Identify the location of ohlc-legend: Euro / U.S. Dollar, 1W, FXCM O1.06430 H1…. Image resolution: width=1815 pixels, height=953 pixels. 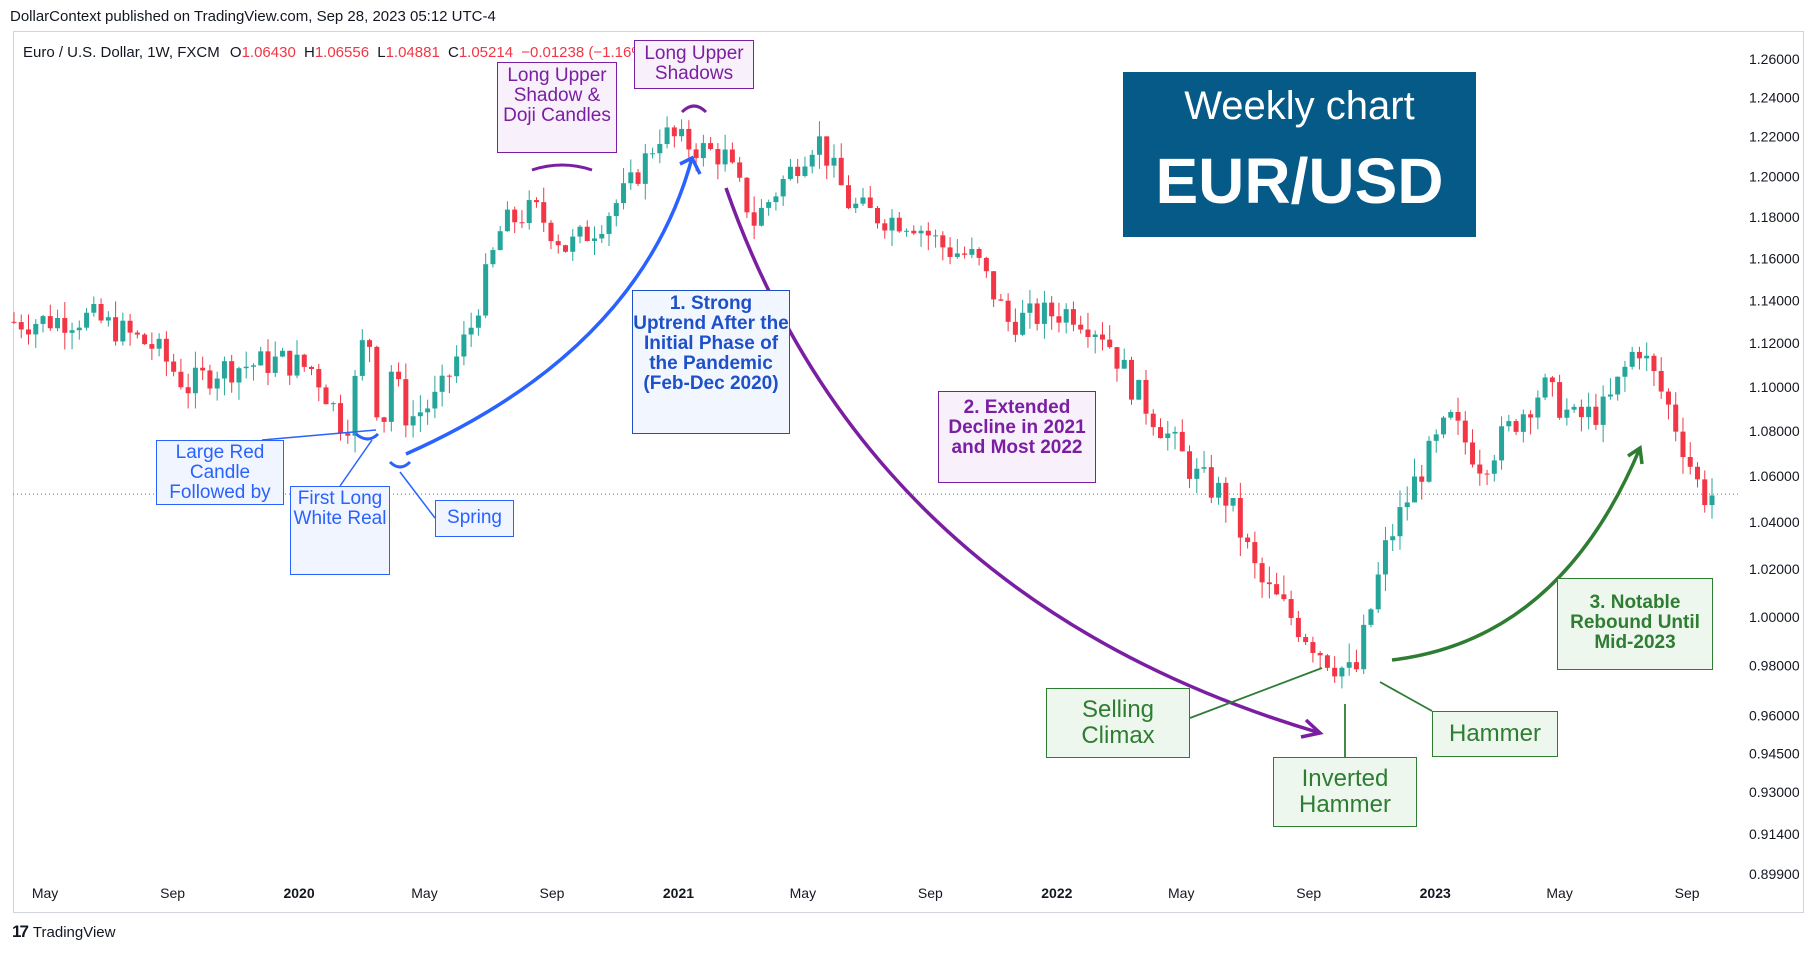
(336, 52).